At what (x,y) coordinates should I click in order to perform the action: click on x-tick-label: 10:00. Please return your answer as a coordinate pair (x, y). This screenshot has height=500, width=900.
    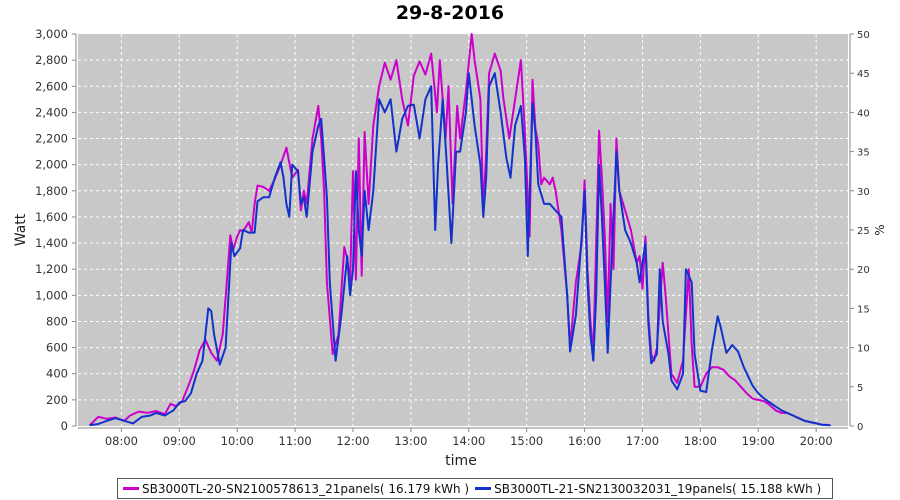
    Looking at the image, I should click on (237, 441).